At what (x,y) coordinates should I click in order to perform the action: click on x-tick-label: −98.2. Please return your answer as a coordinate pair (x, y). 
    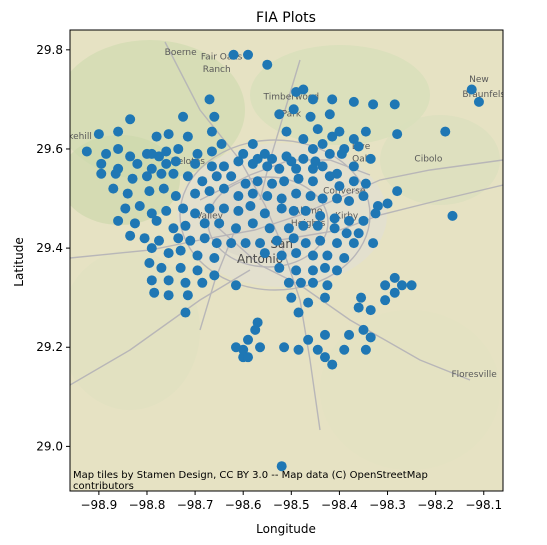
    Looking at the image, I should click on (435, 505).